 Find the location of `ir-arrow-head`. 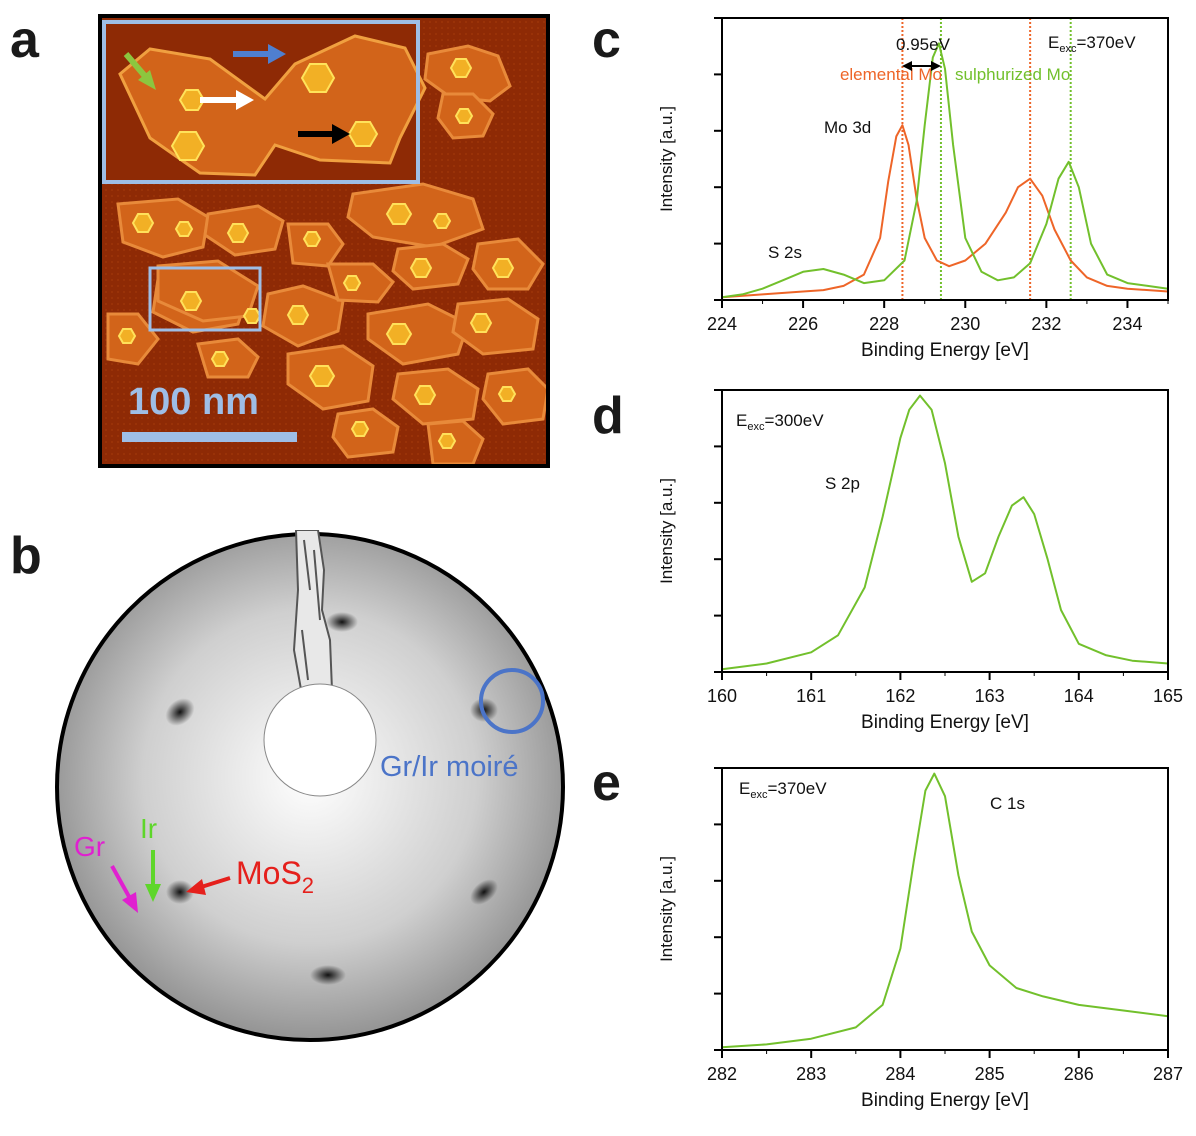

ir-arrow-head is located at coordinates (153, 893).